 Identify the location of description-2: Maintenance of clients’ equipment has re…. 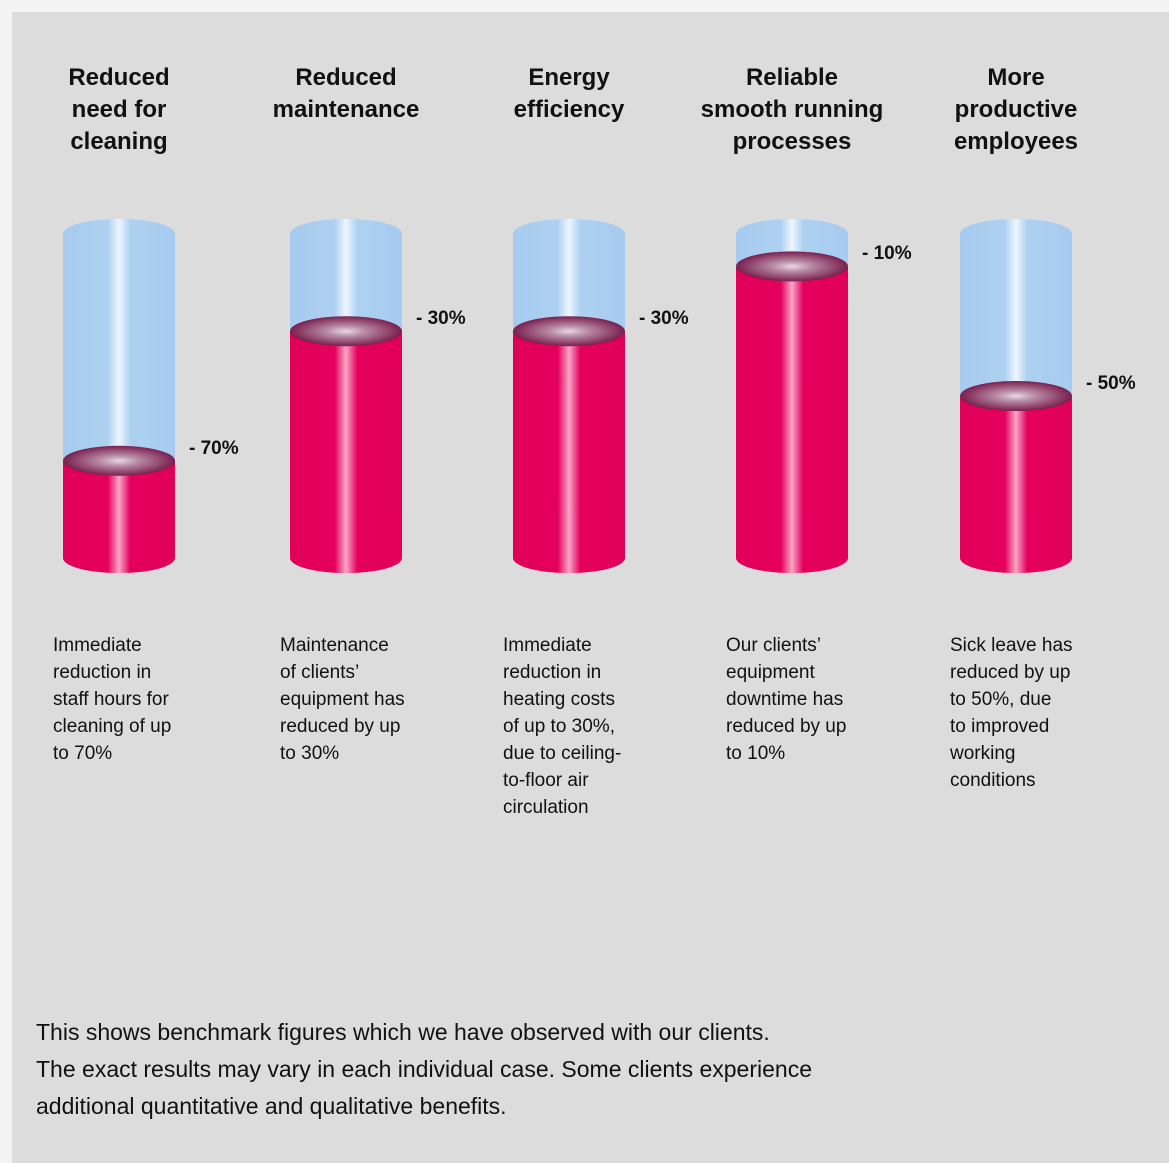
(342, 699).